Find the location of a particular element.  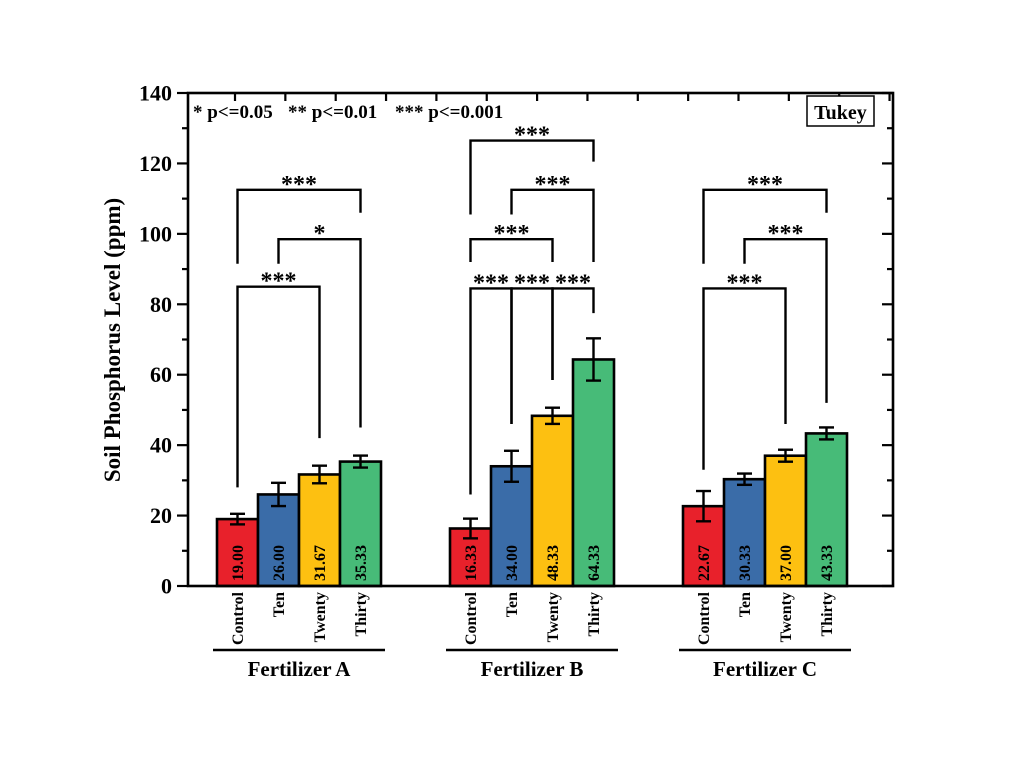

bar-value-label: 43.33 is located at coordinates (827, 563).